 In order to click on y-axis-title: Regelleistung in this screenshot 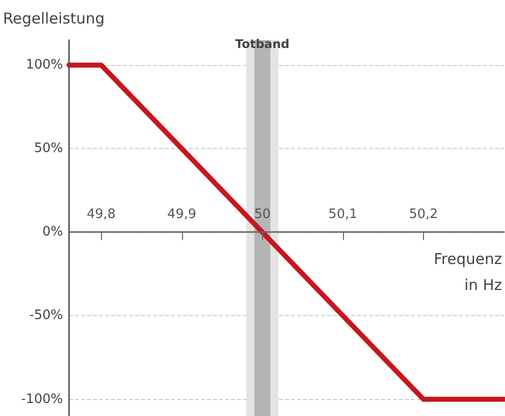, I will do `click(54, 19)`.